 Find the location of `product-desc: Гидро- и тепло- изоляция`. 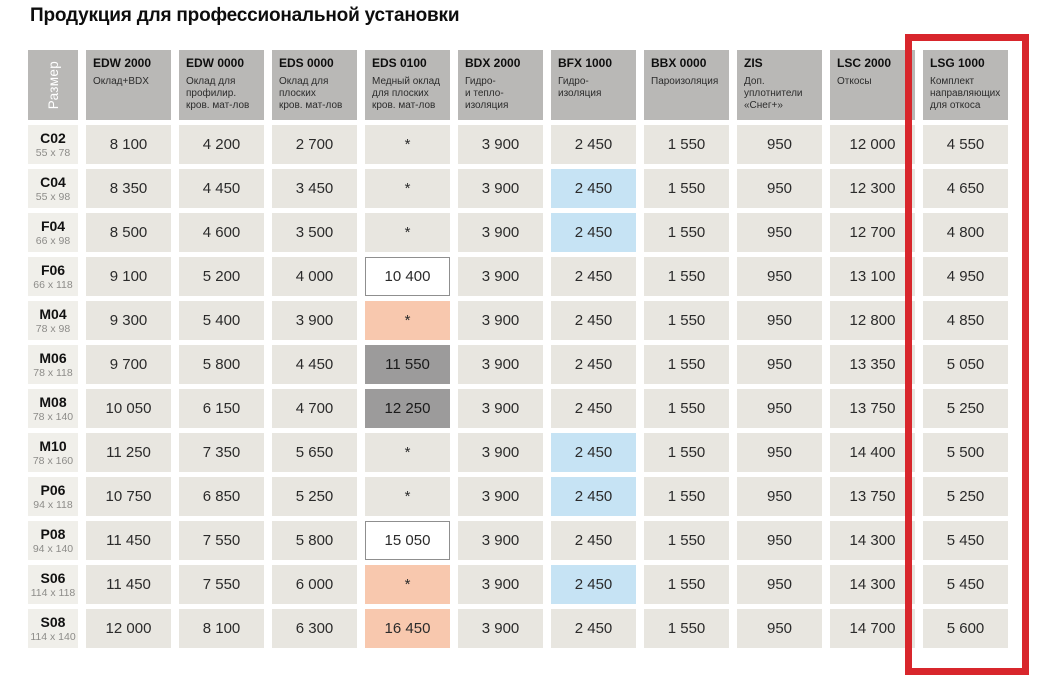

product-desc: Гидро- и тепло- изоляция is located at coordinates (487, 94).